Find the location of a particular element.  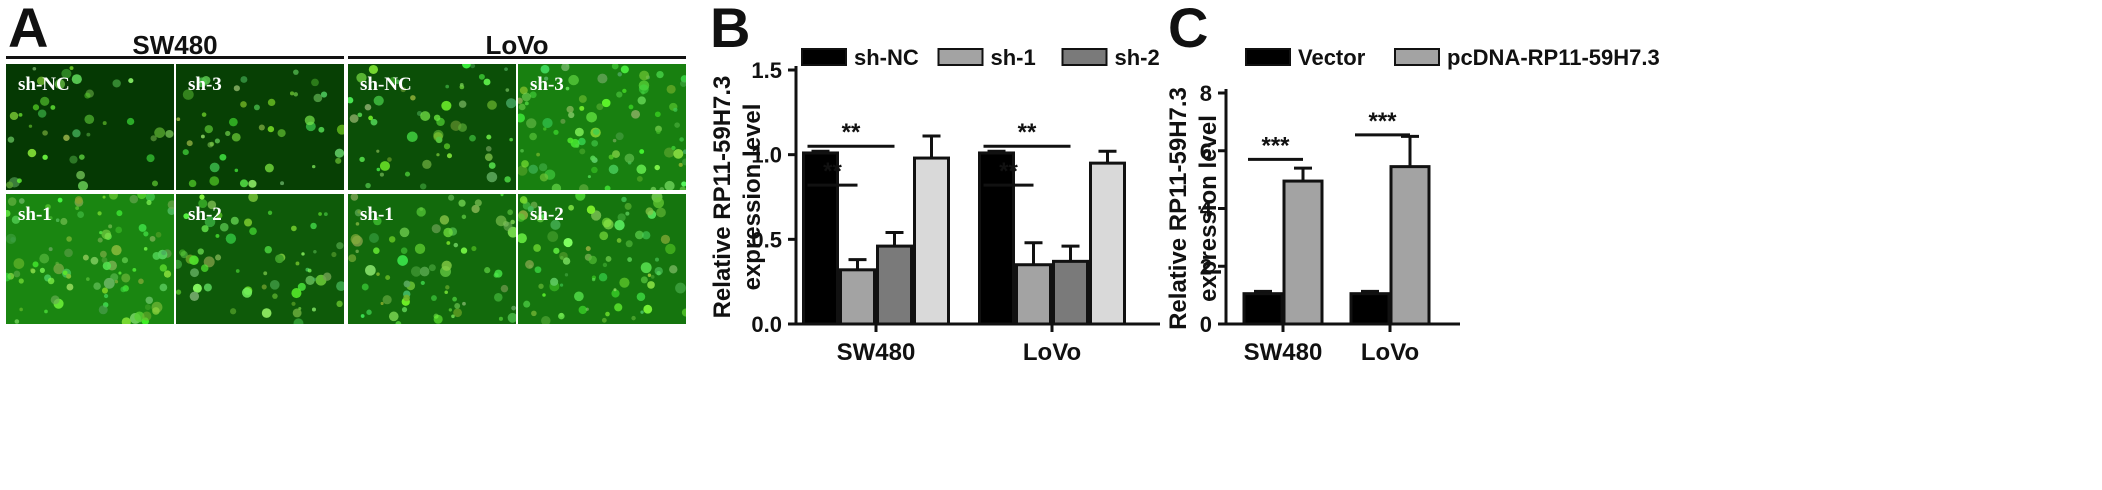

legend-label-sh-1: sh-1 is located at coordinates (1013, 57).